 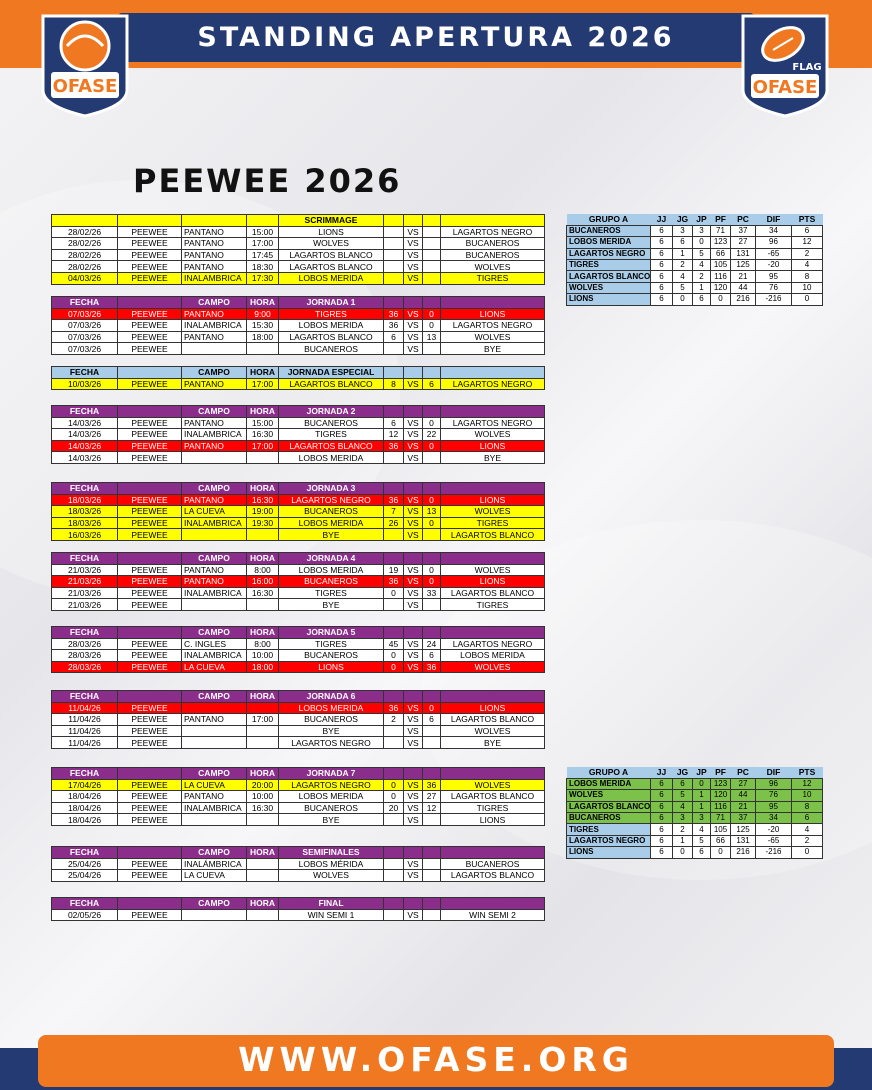 I want to click on logo-text: OFASE, so click(x=785, y=87).